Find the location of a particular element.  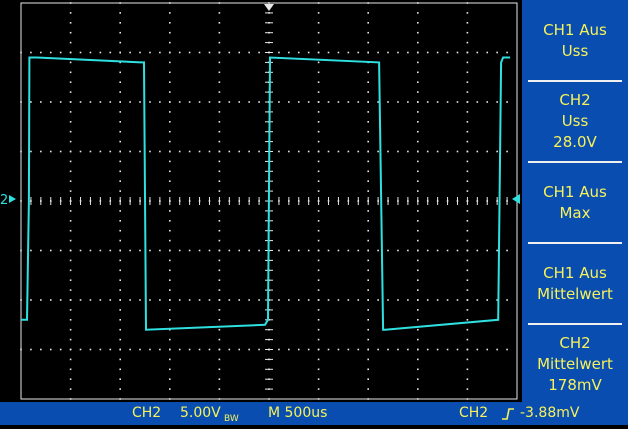

measurement-box: CH1 Aus Mittelwert is located at coordinates (575, 283).